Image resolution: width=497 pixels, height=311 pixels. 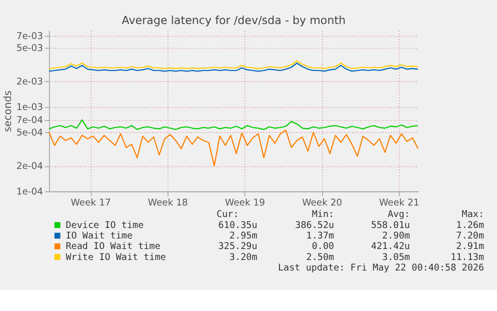 I want to click on legend-label: IO Wait time, so click(x=99, y=236).